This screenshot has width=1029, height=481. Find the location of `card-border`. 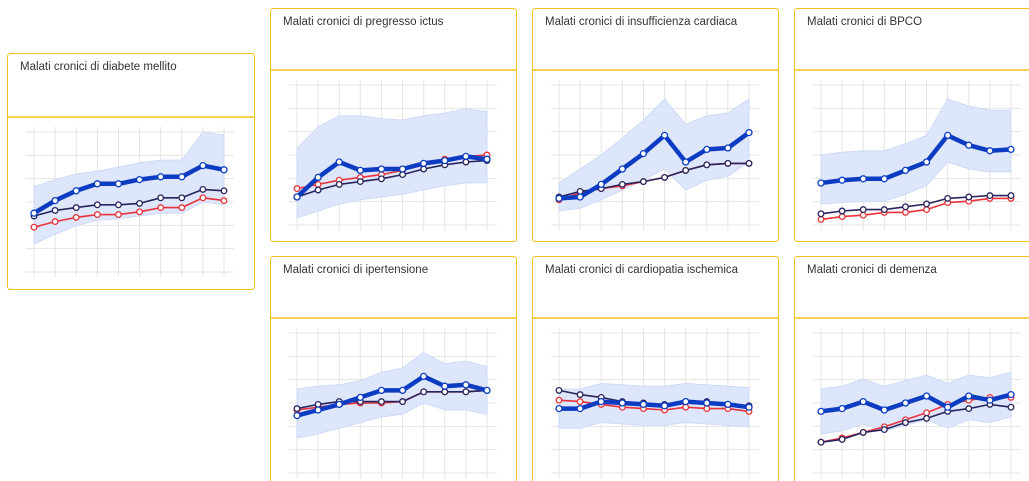

card-border is located at coordinates (911, 368).